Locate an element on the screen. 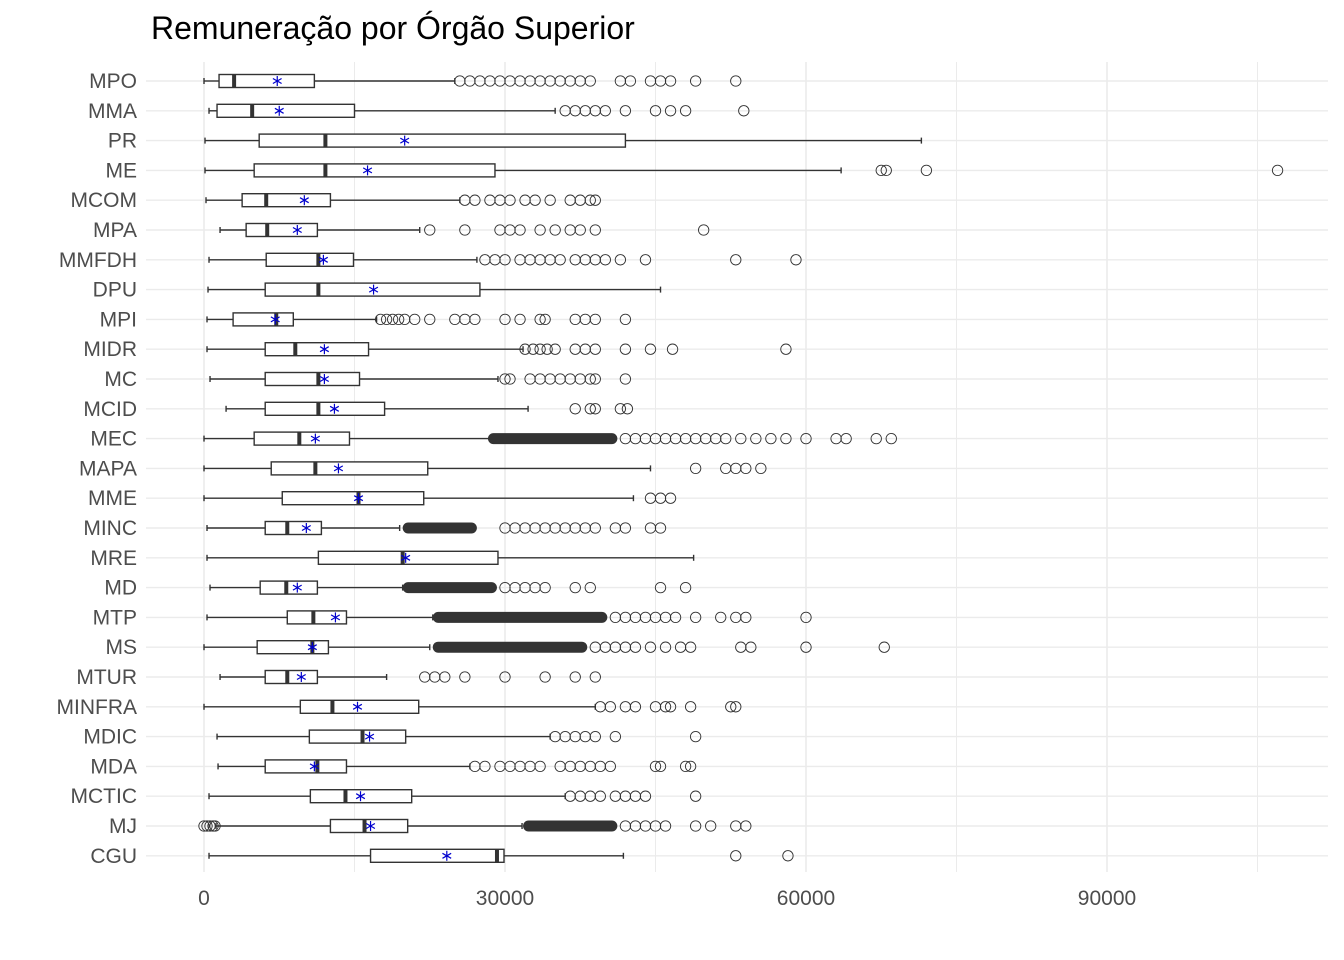 Image resolution: width=1344 pixels, height=960 pixels. box-midr is located at coordinates (499, 349).